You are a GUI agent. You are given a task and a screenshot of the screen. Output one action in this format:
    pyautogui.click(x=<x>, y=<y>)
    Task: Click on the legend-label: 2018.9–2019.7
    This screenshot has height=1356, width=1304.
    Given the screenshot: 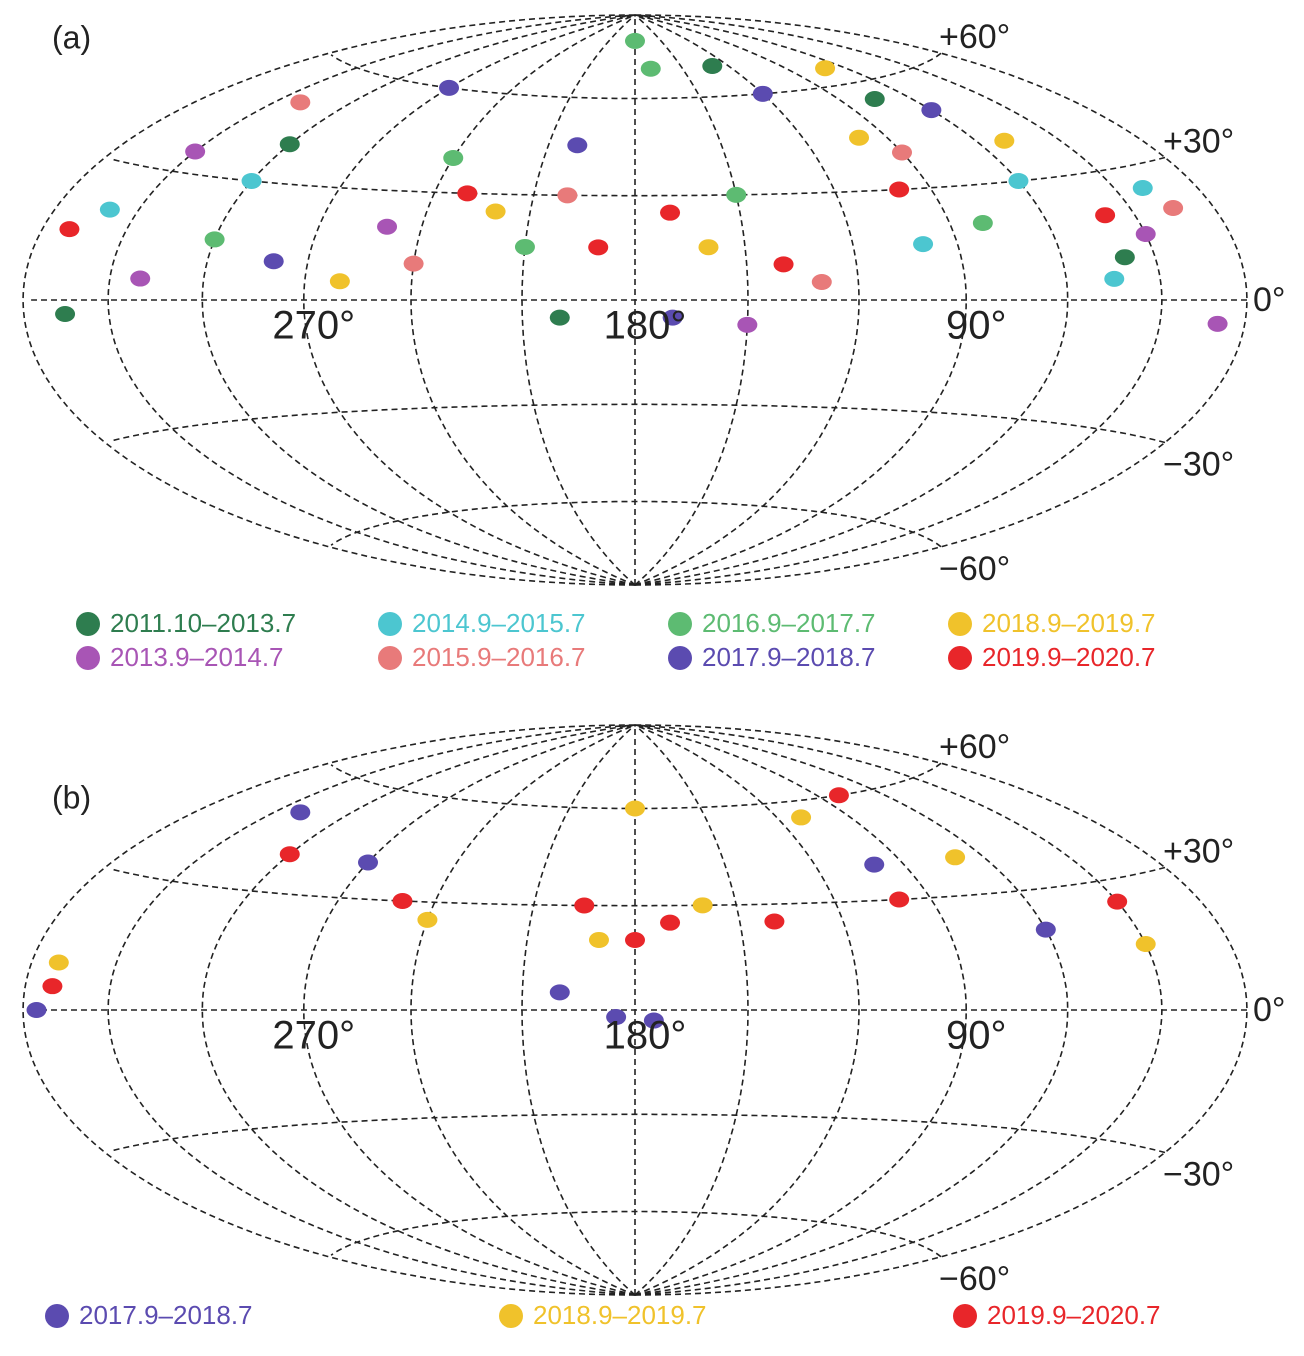 What is the action you would take?
    pyautogui.click(x=1069, y=623)
    